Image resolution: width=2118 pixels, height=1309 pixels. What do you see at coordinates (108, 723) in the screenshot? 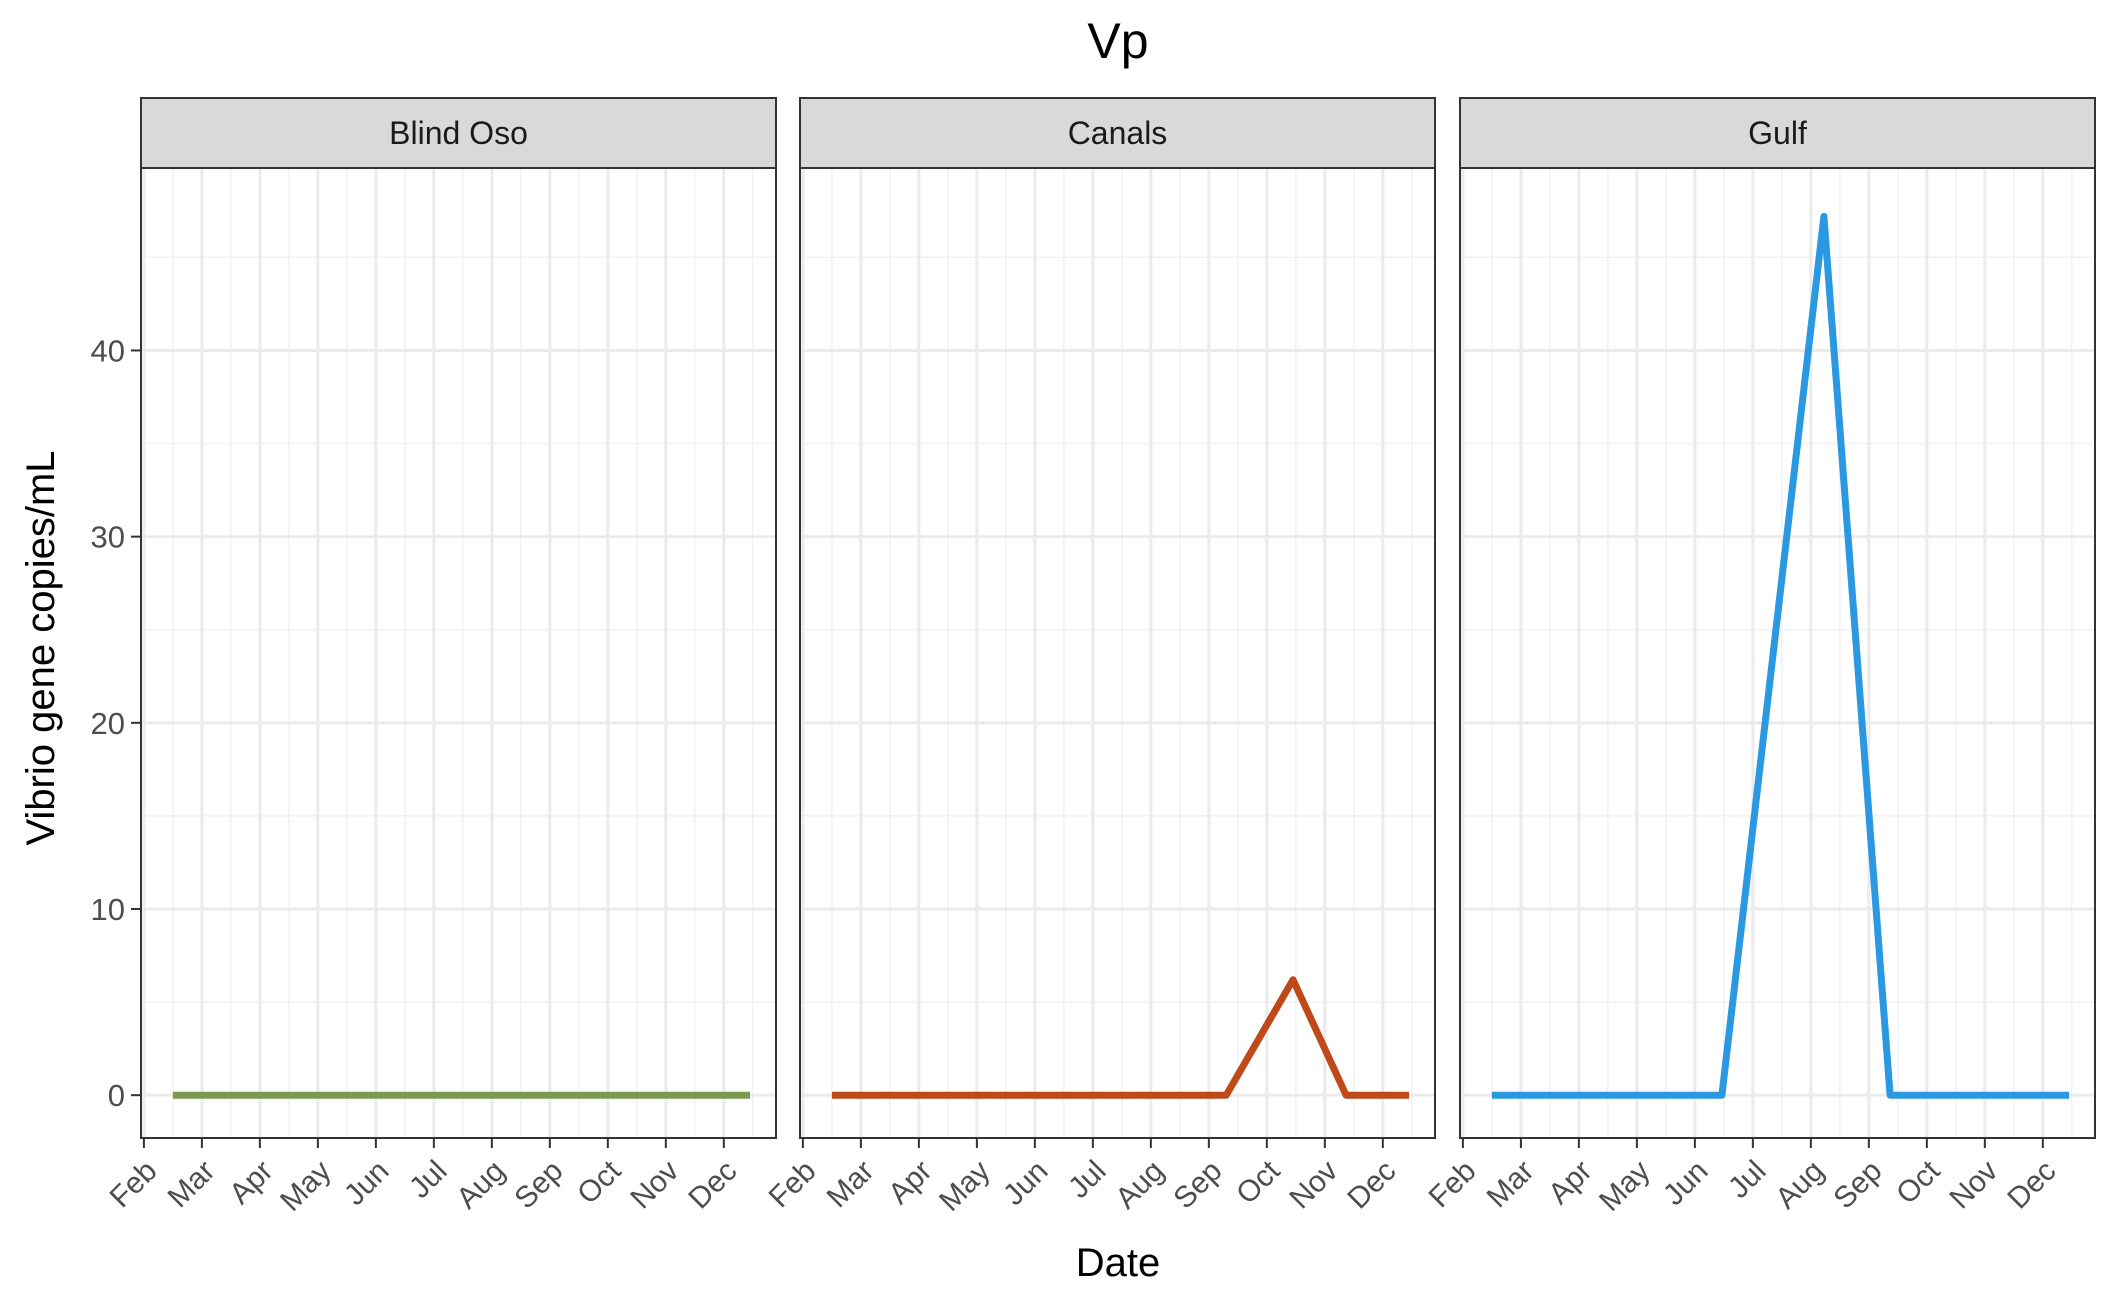
I see `y-tick-label: 20` at bounding box center [108, 723].